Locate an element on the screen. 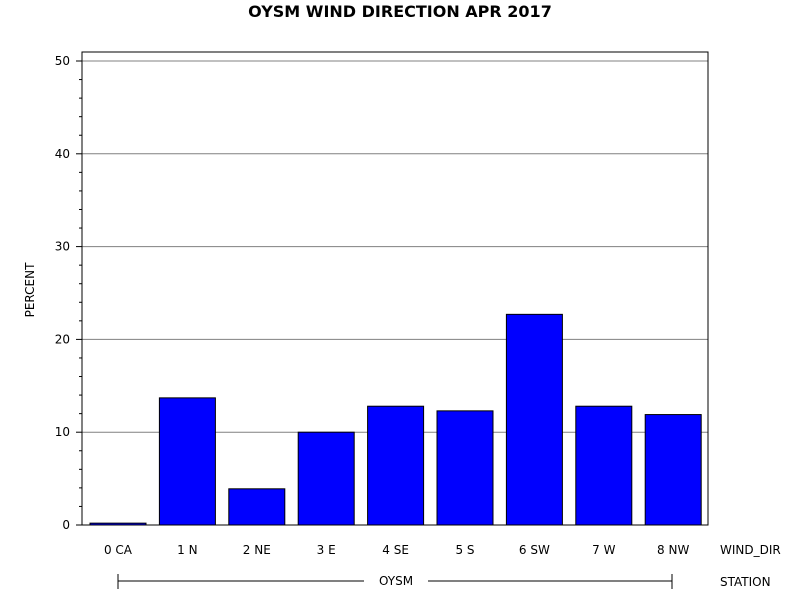 The height and width of the screenshot is (600, 800). x-category-label: 2 NE is located at coordinates (257, 550).